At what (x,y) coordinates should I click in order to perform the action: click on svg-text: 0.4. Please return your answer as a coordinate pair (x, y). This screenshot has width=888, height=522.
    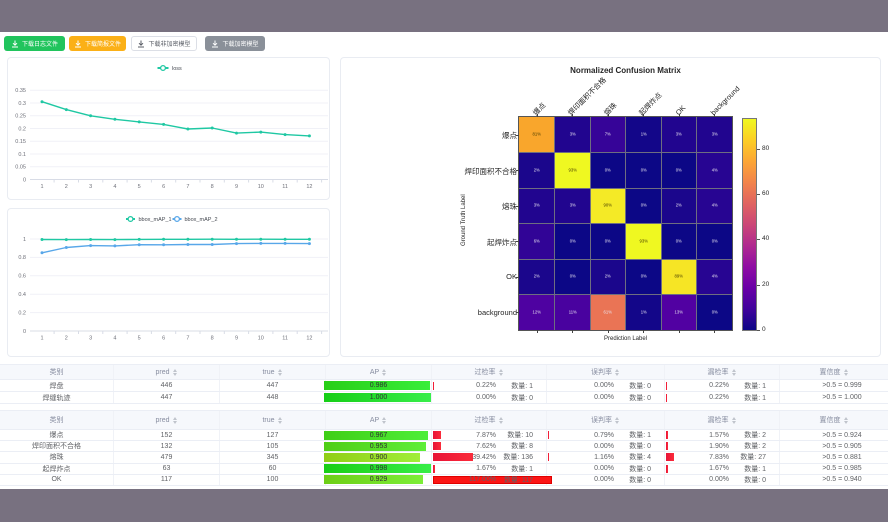
    Looking at the image, I should click on (22, 295).